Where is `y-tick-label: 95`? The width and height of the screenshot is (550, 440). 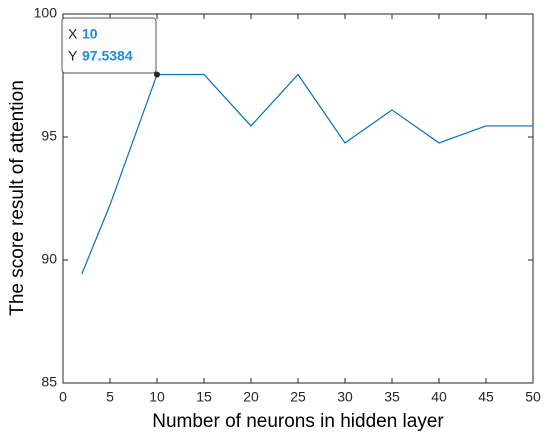
y-tick-label: 95 is located at coordinates (49, 136).